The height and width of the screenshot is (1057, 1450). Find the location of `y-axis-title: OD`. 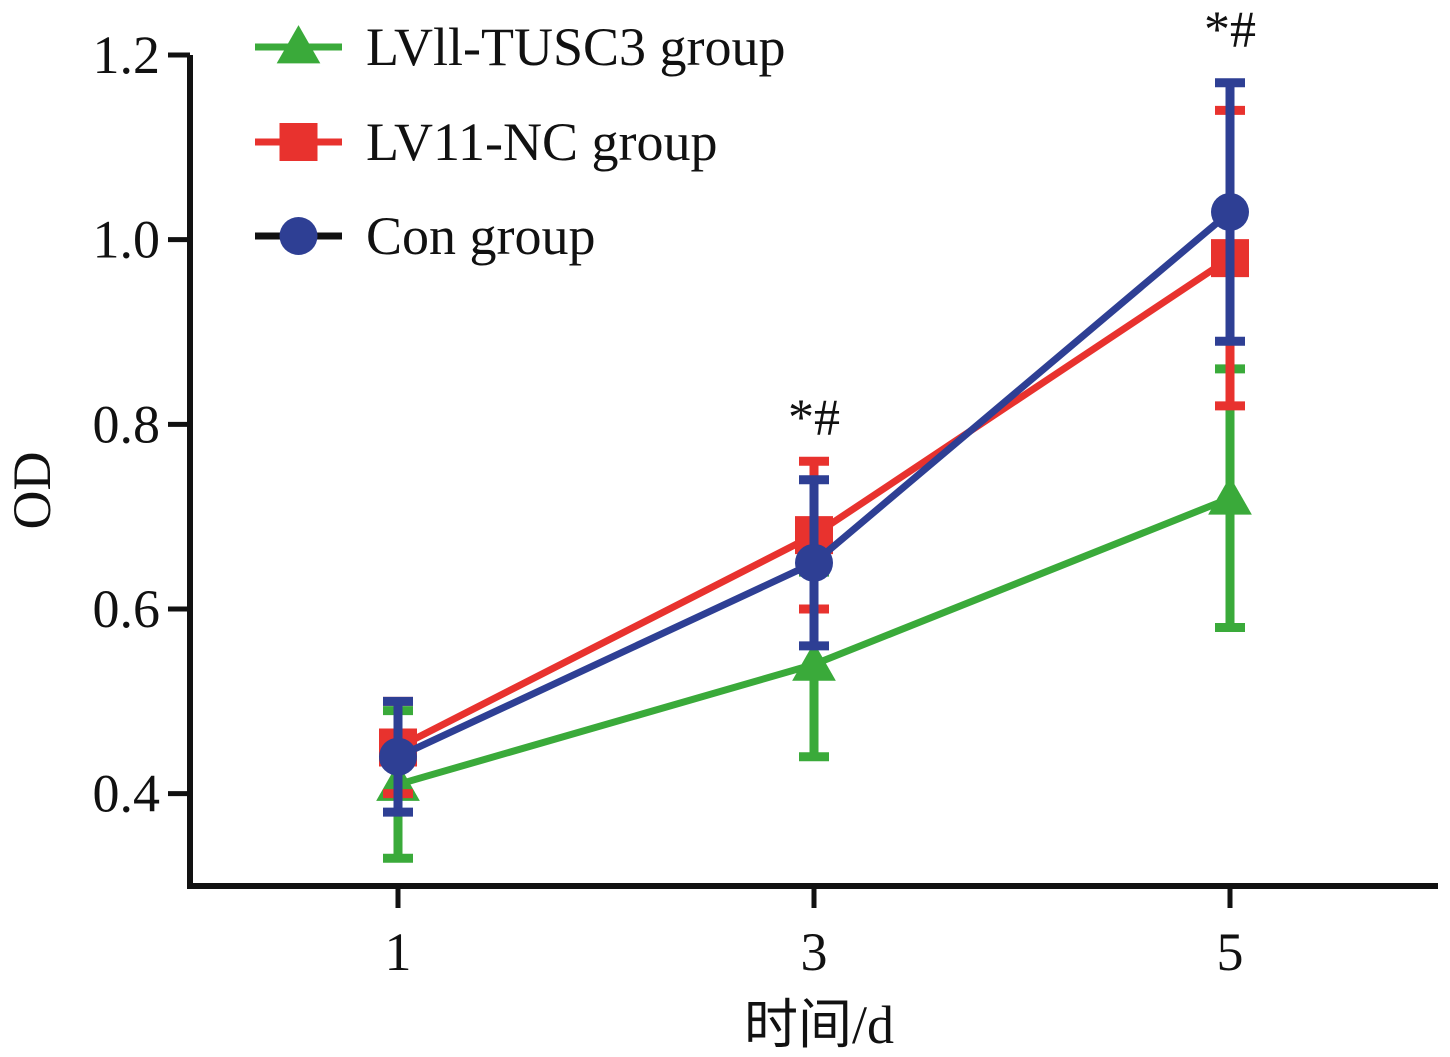

y-axis-title: OD is located at coordinates (32, 491).